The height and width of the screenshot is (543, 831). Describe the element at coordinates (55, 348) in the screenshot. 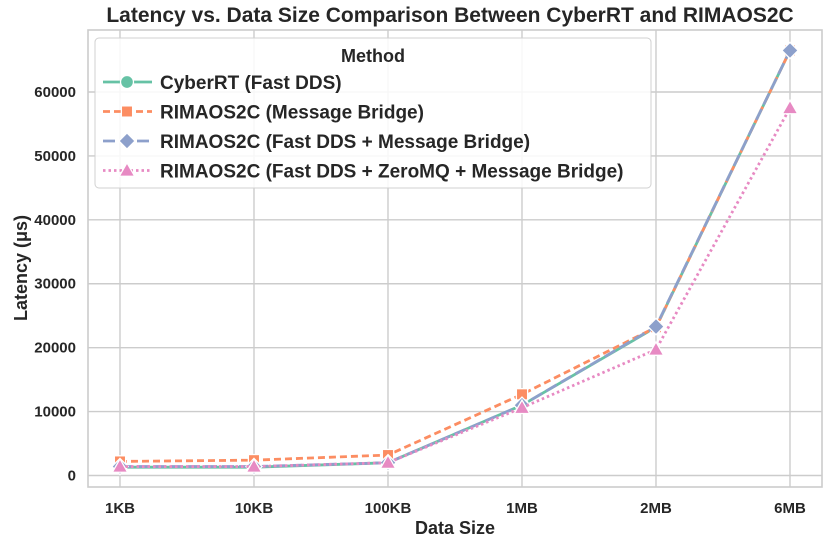

I see `y-tick-label: 20000` at that location.